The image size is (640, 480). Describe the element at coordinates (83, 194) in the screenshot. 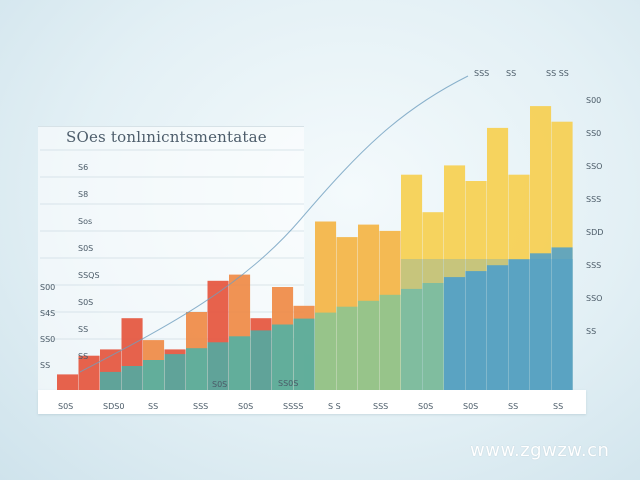

I see `y-tick-label-left: S8` at that location.